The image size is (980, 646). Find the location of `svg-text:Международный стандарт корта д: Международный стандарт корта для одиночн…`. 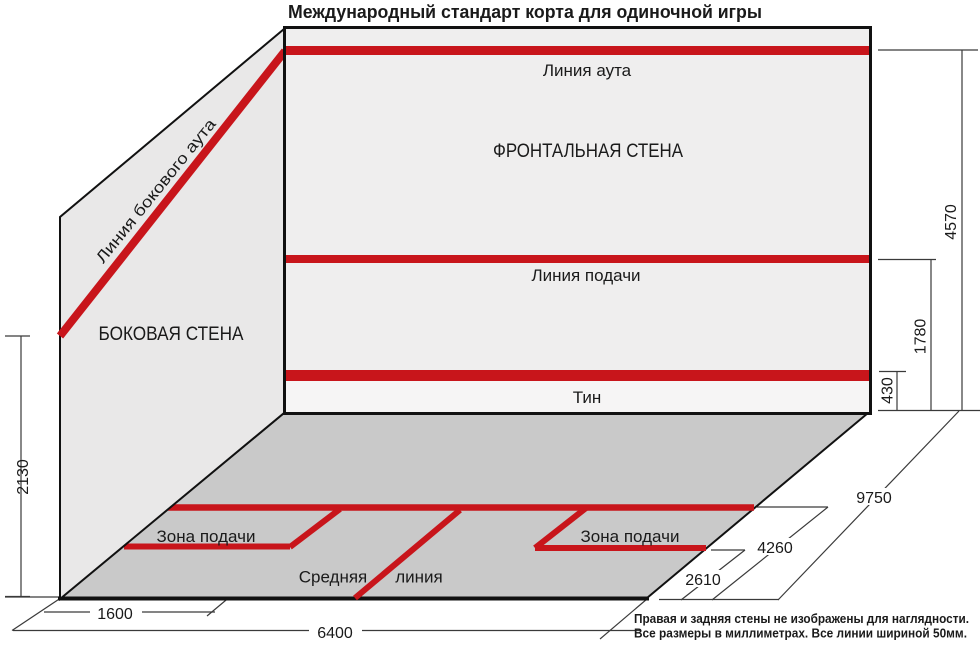

svg-text:Международный стандарт корта д: Международный стандарт корта для одиночн… is located at coordinates (525, 12).